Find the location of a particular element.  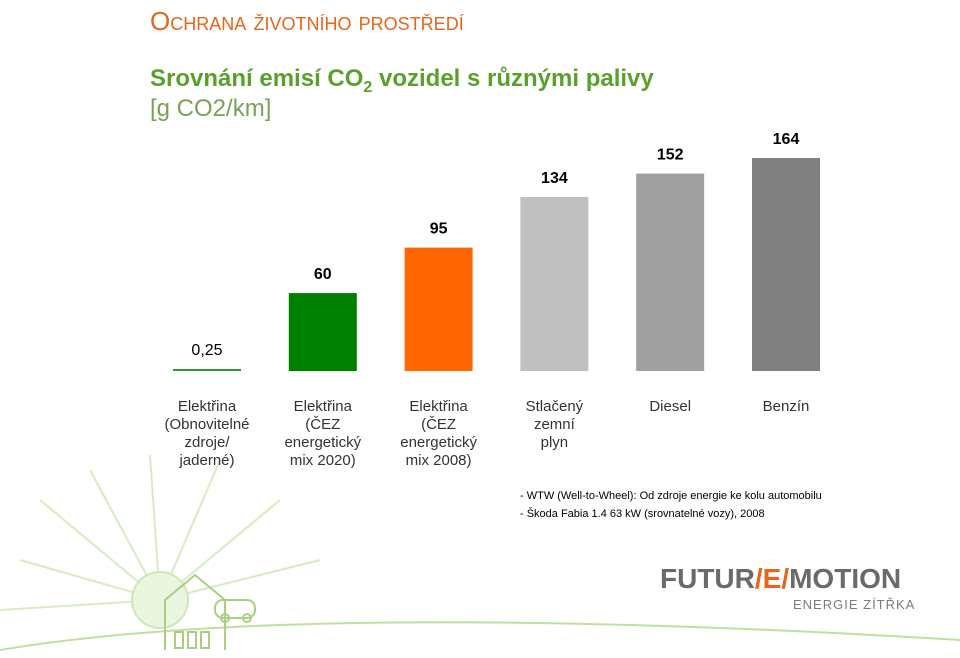

logo-part: MOTION is located at coordinates (845, 578).